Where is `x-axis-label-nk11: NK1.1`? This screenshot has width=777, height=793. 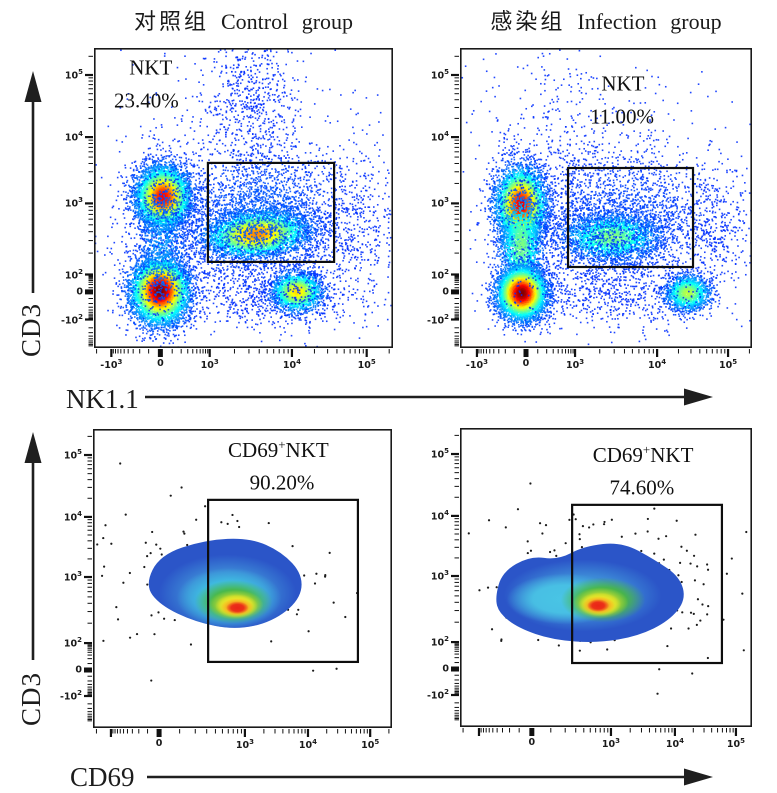 x-axis-label-nk11: NK1.1 is located at coordinates (102, 399).